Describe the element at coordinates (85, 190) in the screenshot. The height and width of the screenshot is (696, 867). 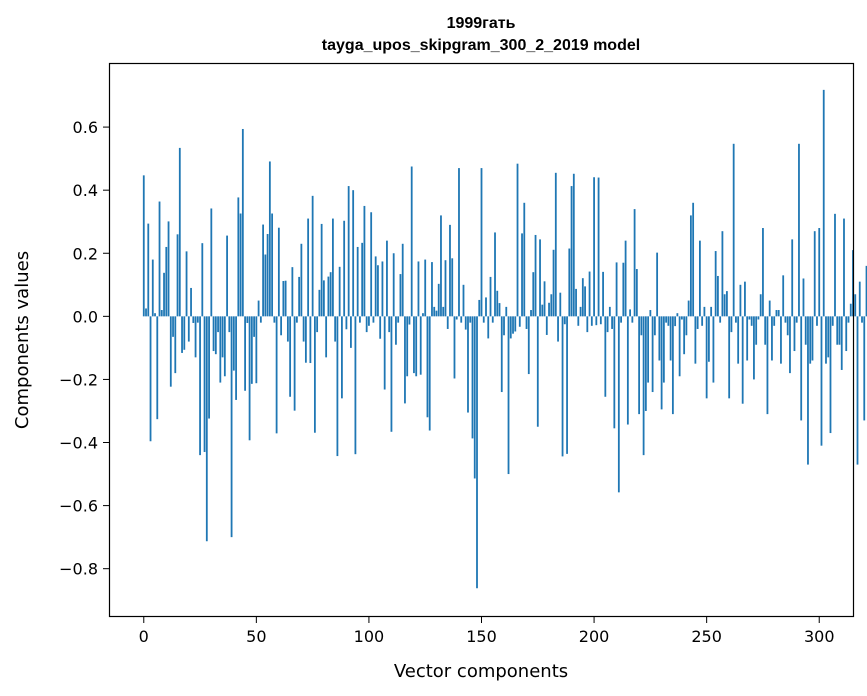
I see `y-tick-label: 0.4` at that location.